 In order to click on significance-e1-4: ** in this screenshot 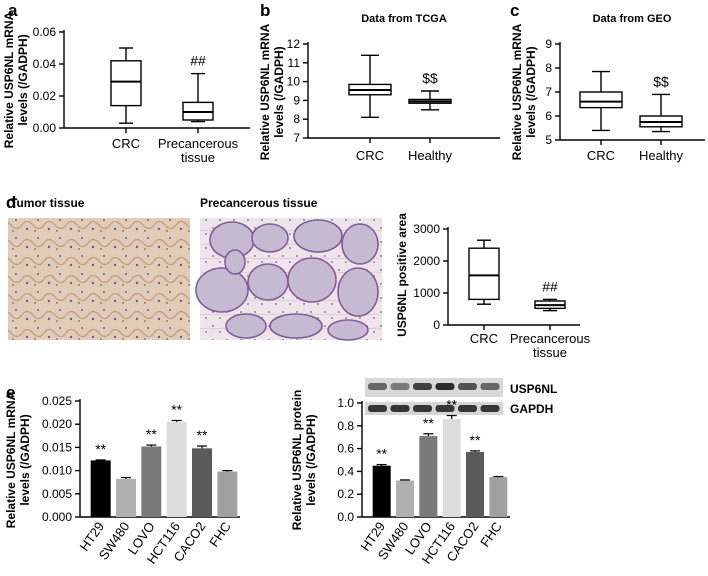, I will do `click(202, 435)`.